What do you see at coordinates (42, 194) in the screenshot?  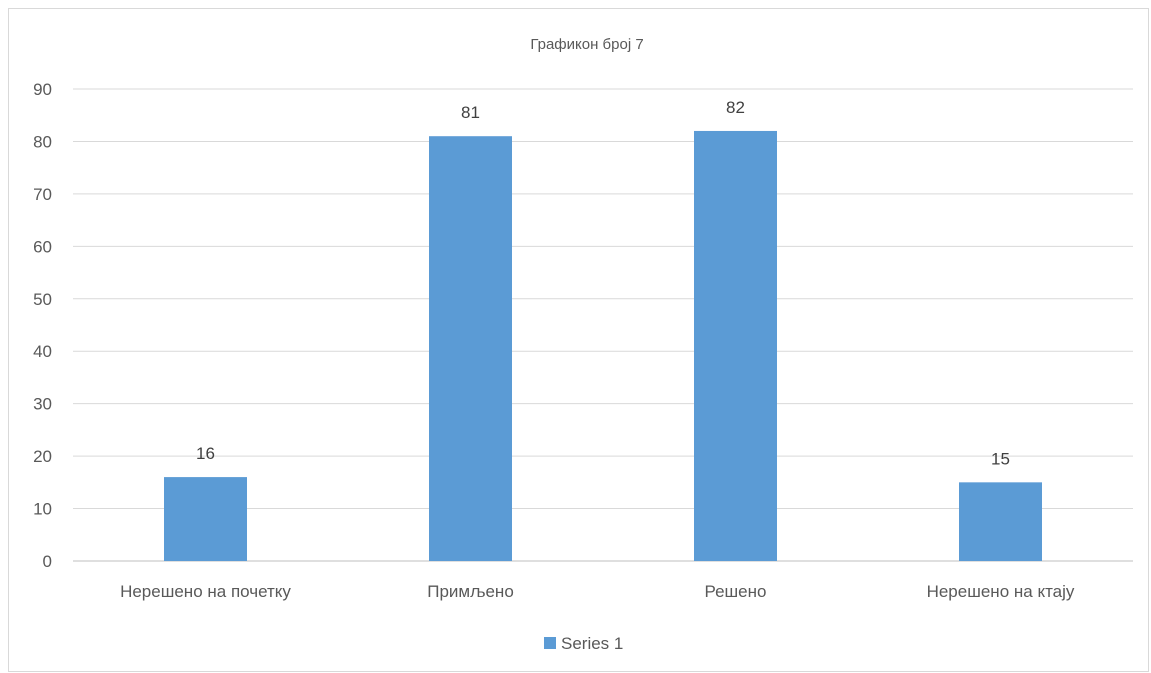 I see `y-tick-label: 70` at bounding box center [42, 194].